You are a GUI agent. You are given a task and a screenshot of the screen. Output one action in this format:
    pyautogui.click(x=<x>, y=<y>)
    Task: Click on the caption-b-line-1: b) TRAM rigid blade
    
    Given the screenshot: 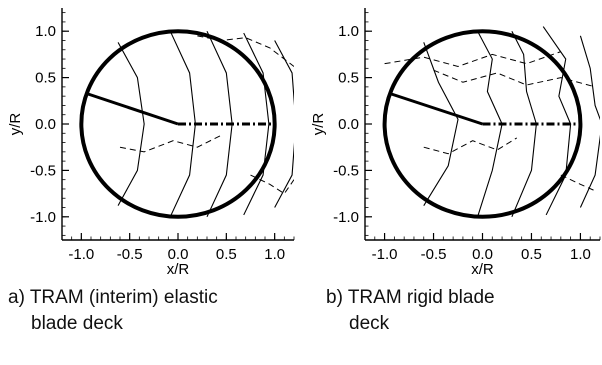 What is the action you would take?
    pyautogui.click(x=410, y=297)
    